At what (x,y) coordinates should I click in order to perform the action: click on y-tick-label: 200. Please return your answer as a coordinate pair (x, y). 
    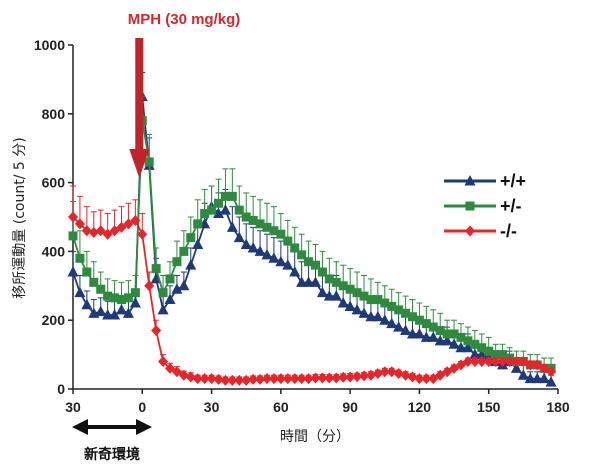
    Looking at the image, I should click on (54, 320).